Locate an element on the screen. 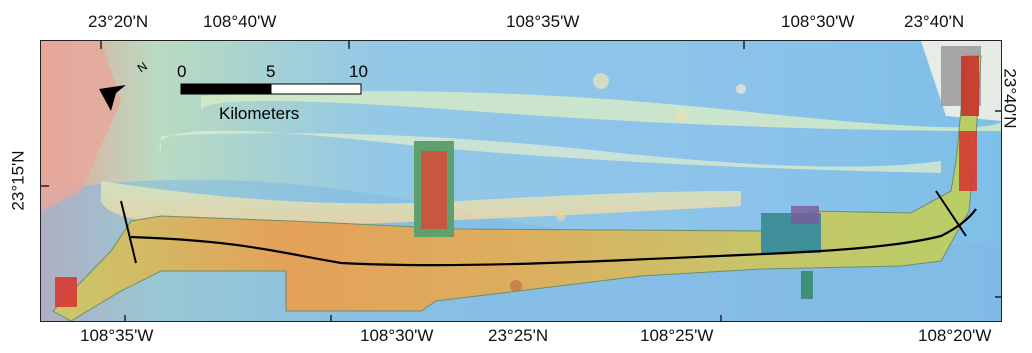 This screenshot has height=353, width=1032. top-label-23-20N: 23°20'N is located at coordinates (118, 21).